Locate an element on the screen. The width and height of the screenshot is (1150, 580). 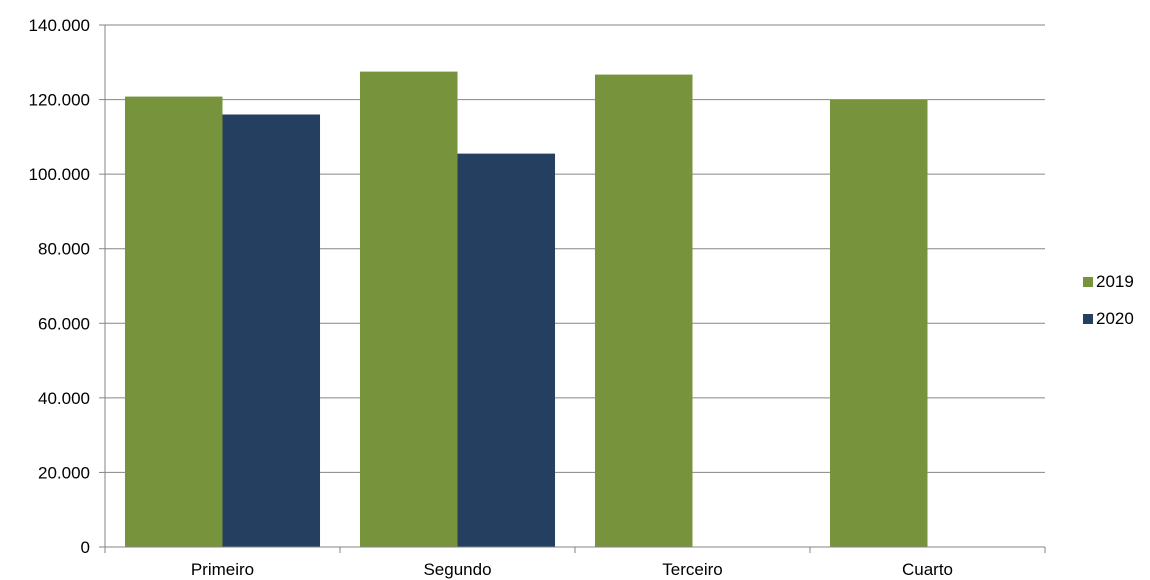
x-tick-label: Terceiro is located at coordinates (692, 569).